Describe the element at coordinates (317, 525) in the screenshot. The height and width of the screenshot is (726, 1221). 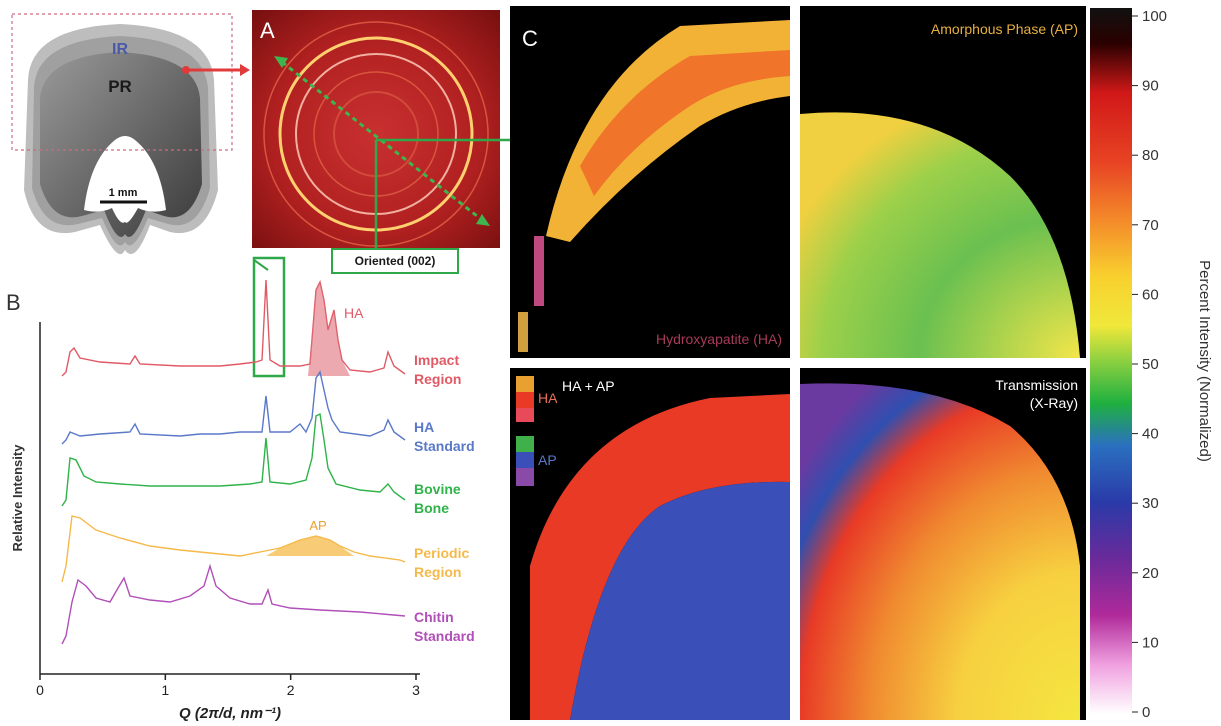
I see `ap-peak-label: AP` at that location.